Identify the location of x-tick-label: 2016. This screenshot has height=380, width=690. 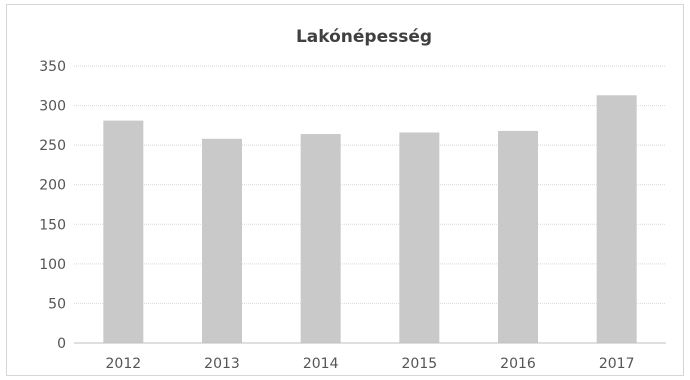
(518, 364).